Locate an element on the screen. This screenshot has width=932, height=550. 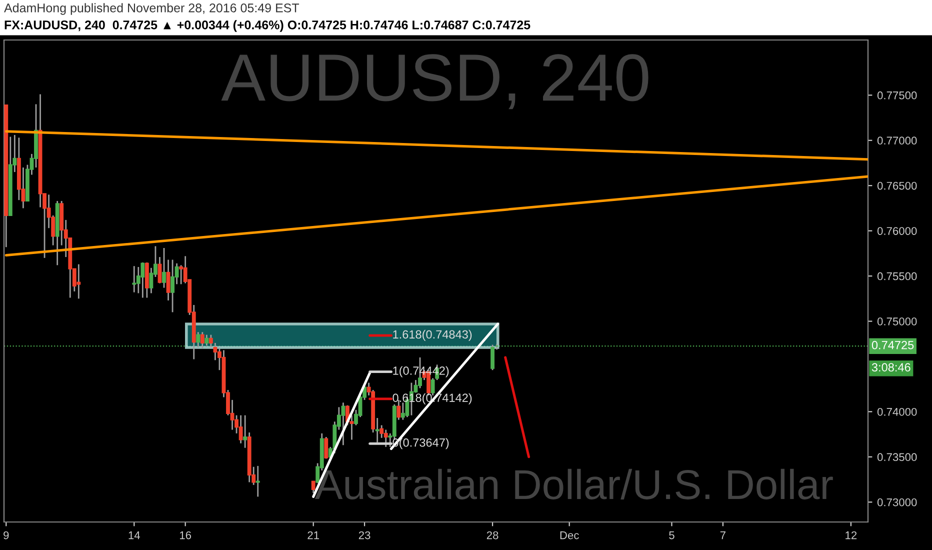
annotation: 1.618(0.74843) is located at coordinates (432, 335).